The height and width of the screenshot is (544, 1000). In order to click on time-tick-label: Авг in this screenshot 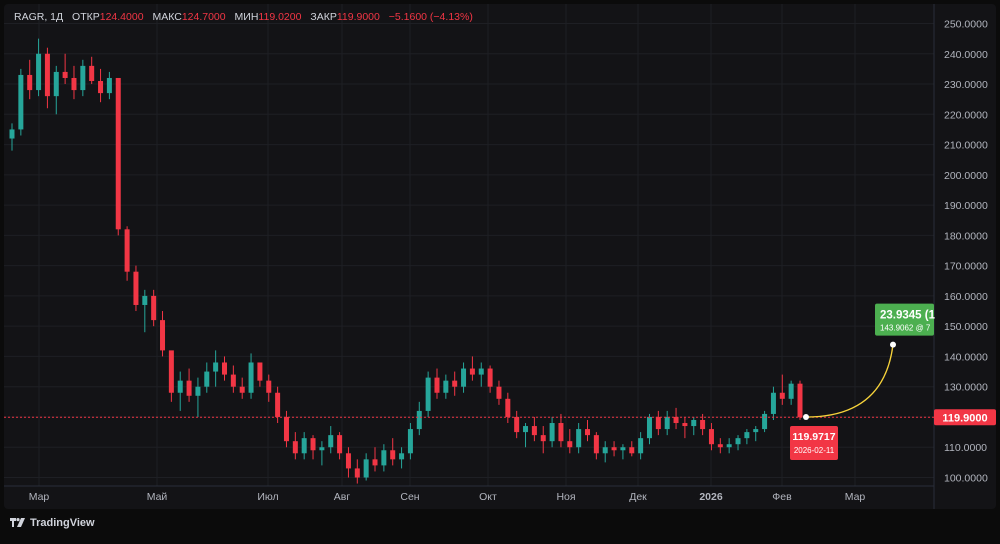, I will do `click(342, 497)`.